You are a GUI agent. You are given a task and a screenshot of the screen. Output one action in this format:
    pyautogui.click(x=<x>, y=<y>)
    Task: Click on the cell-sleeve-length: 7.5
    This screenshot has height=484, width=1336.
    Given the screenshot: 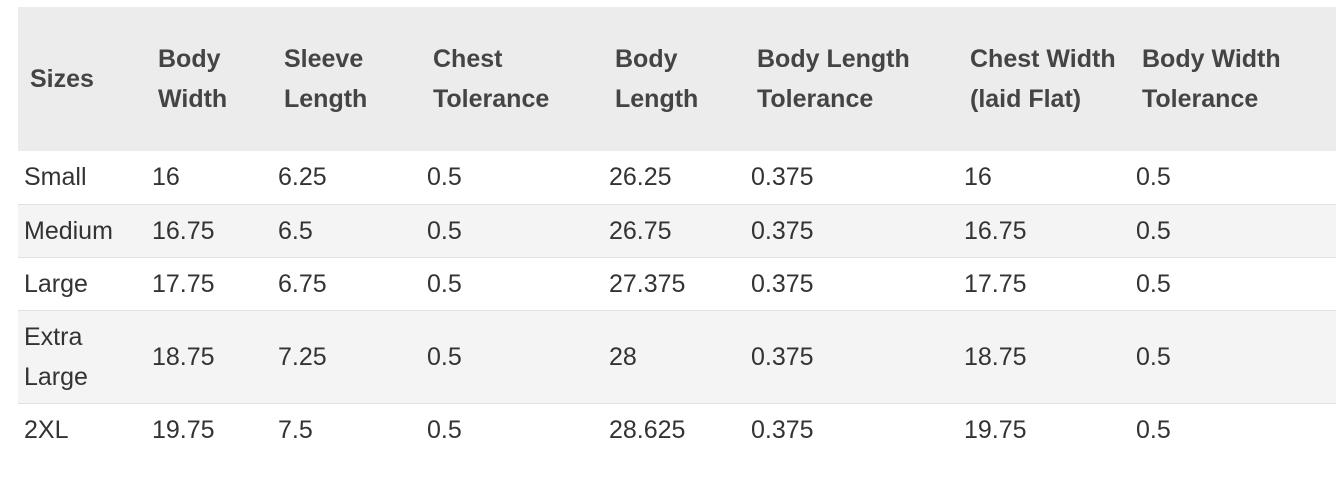 What is the action you would take?
    pyautogui.click(x=346, y=429)
    